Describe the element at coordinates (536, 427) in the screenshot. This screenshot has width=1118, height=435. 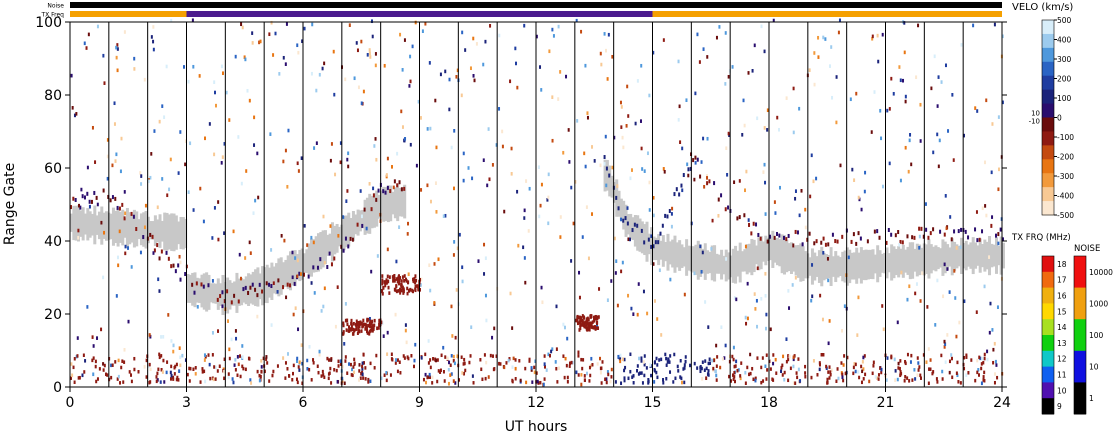
I see `x-axis-title: UT hours` at that location.